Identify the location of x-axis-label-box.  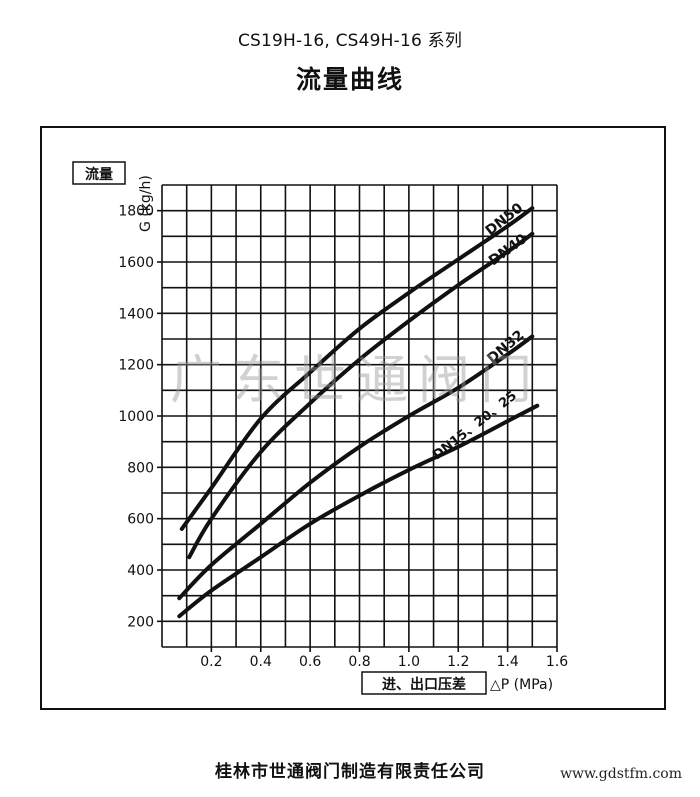
(424, 683).